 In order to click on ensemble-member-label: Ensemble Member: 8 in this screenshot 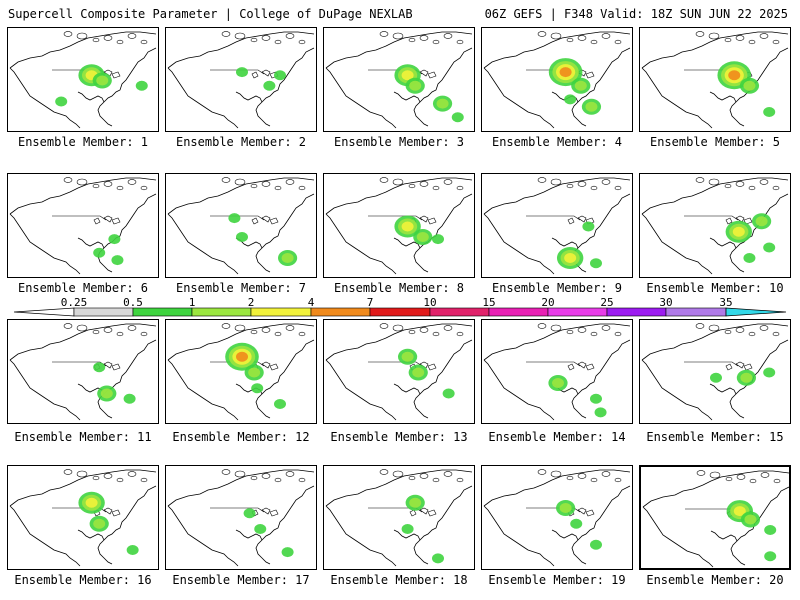, I will do `click(399, 288)`.